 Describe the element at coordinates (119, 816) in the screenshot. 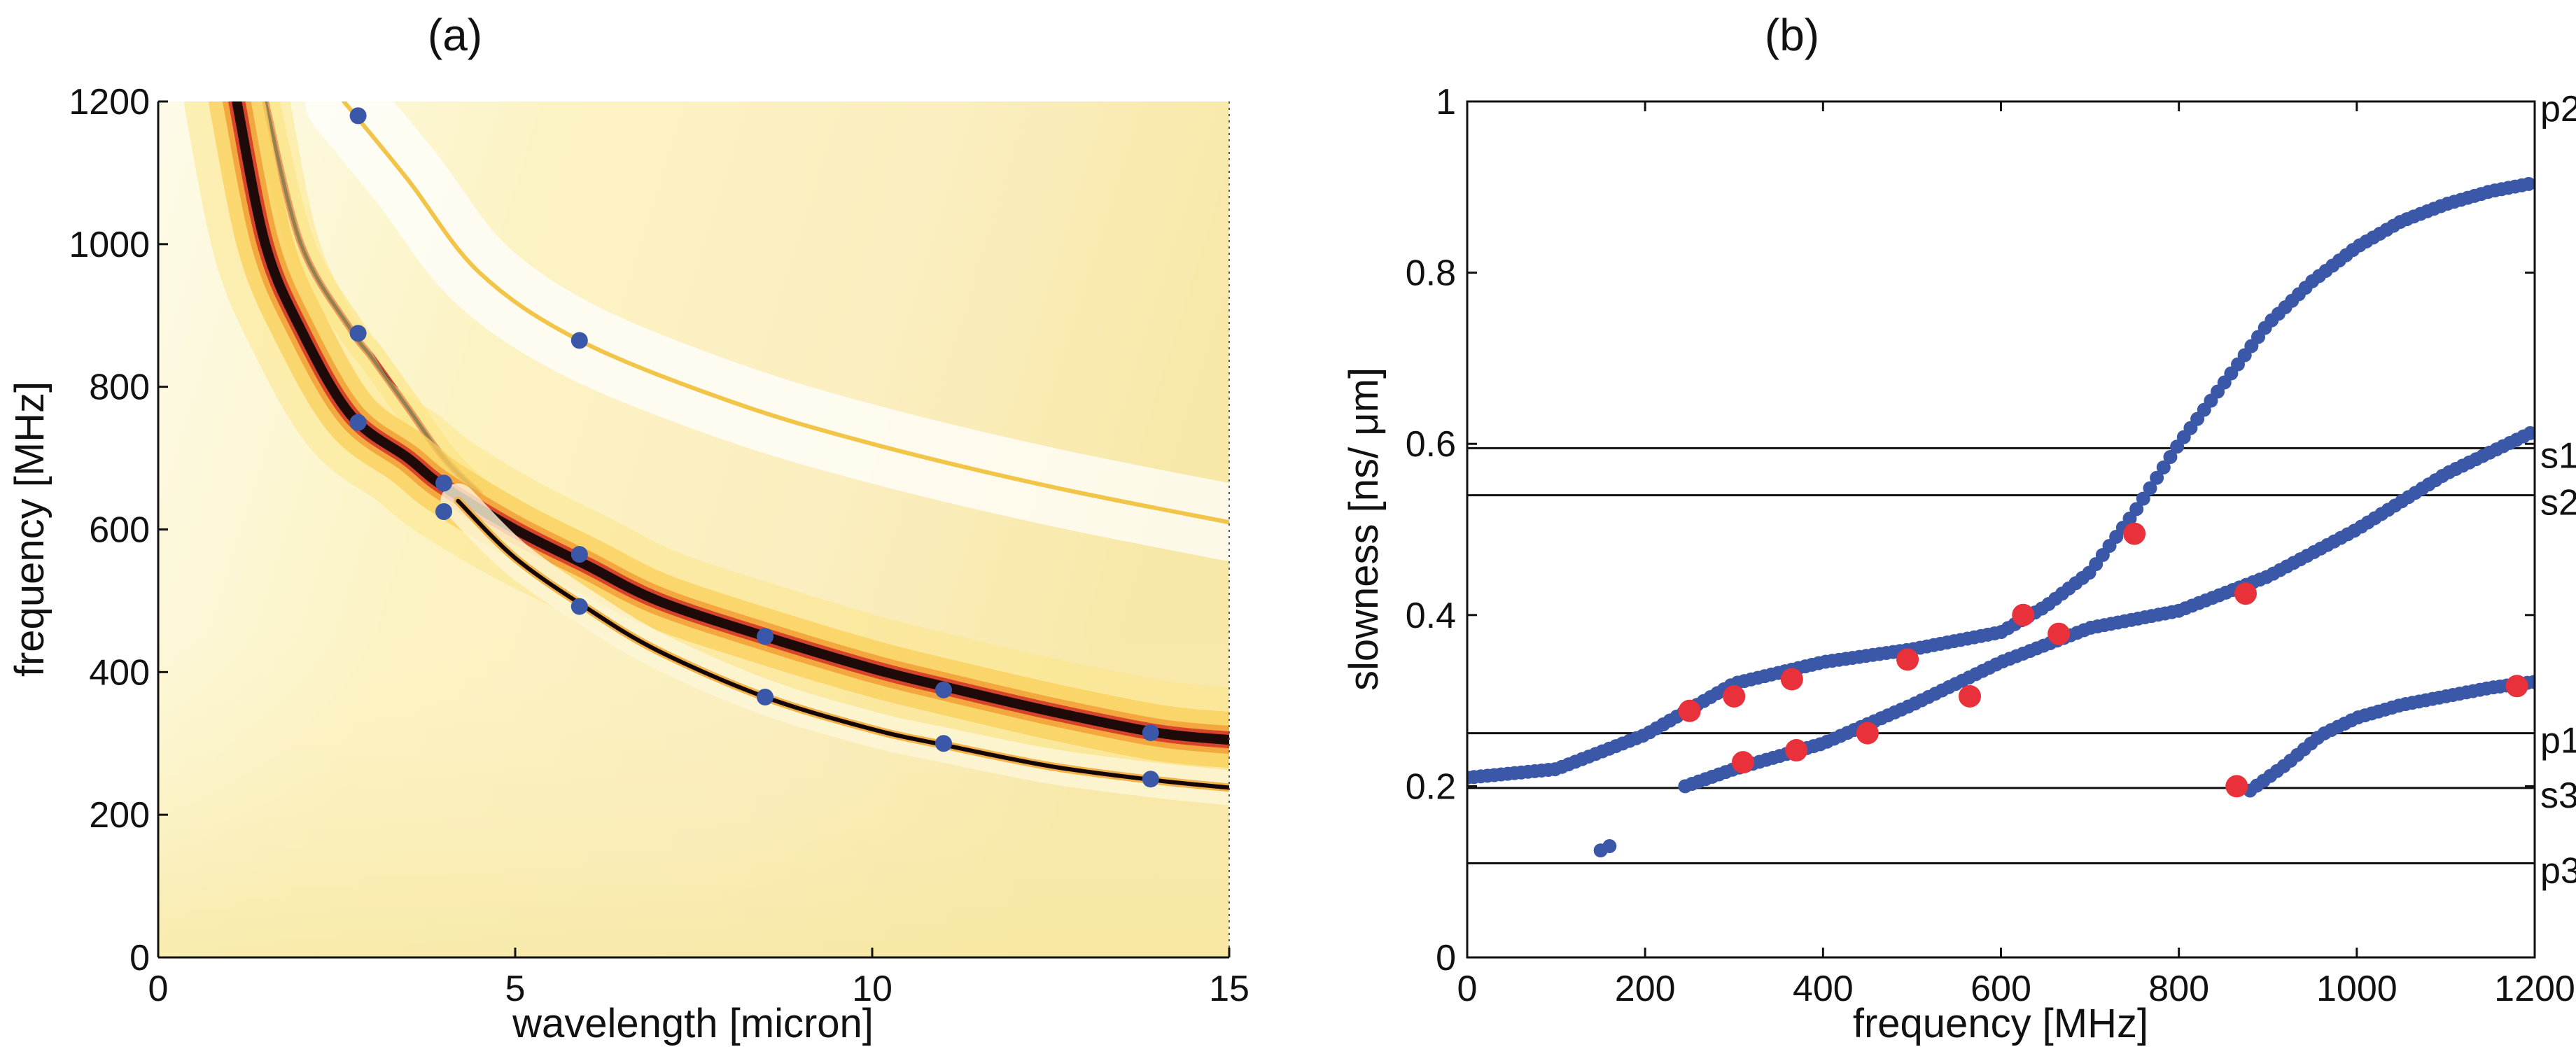

I see `heatmap-ytick-label-1: 200` at that location.